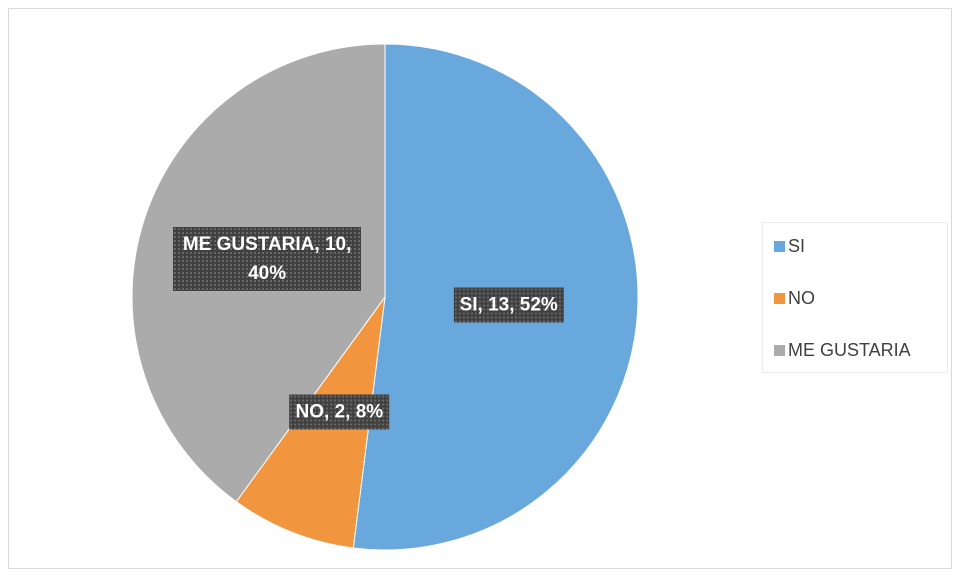  I want to click on legend-box, so click(855, 297).